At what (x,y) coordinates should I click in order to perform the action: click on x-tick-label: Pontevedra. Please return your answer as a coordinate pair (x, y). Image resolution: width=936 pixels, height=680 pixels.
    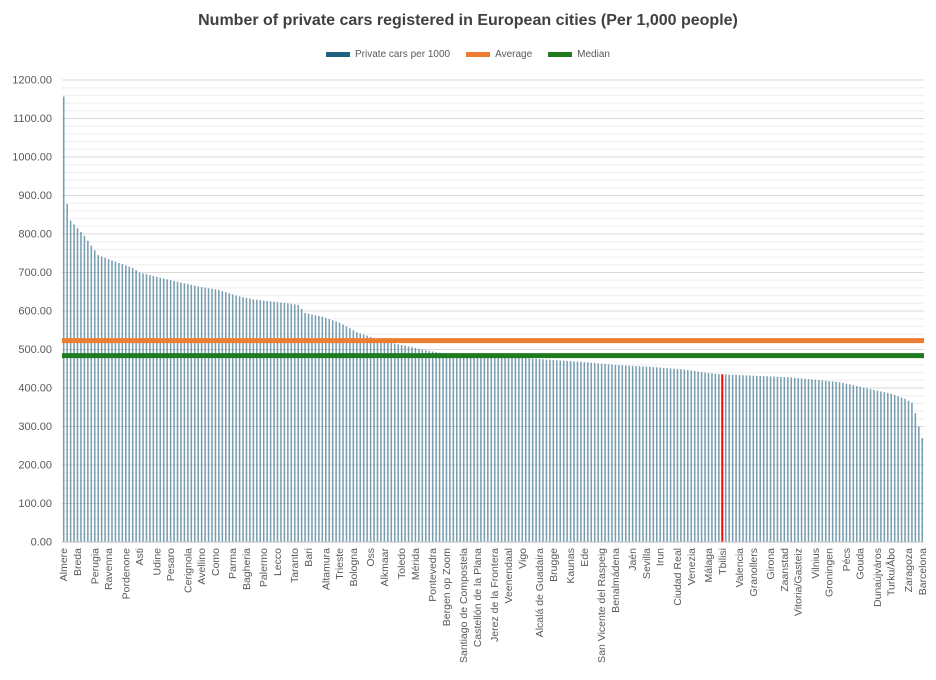
    Looking at the image, I should click on (433, 575).